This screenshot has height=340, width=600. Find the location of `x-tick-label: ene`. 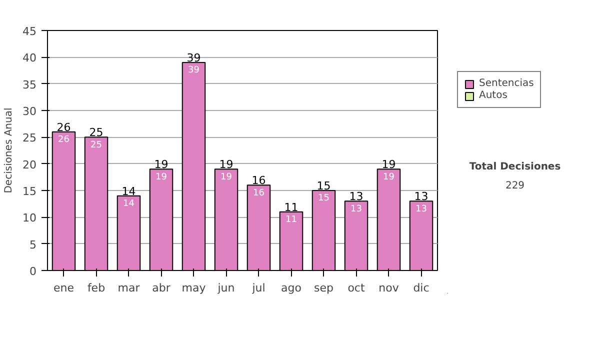

x-tick-label: ene is located at coordinates (63, 288).